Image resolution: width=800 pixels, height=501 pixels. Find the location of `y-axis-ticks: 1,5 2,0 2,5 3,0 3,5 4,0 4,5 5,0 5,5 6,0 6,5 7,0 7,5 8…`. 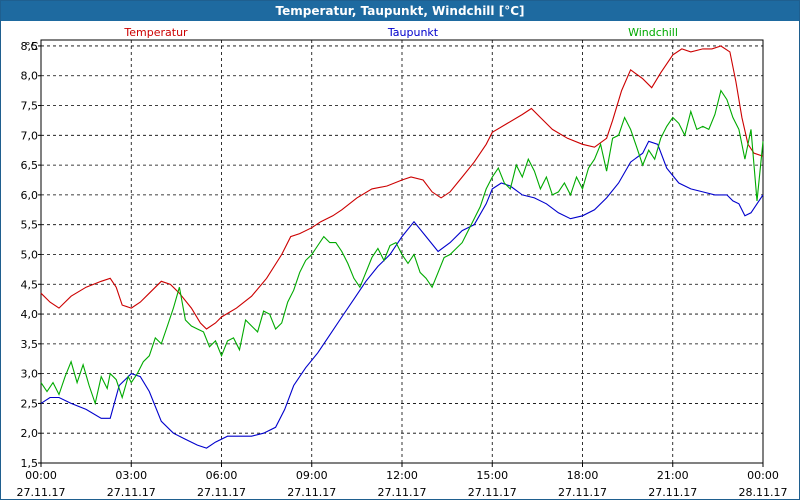

y-axis-ticks: 1,5 2,0 2,5 3,0 3,5 4,0 4,5 5,0 5,5 6,0 6,5 7,0 7,5 8… is located at coordinates (30, 255).